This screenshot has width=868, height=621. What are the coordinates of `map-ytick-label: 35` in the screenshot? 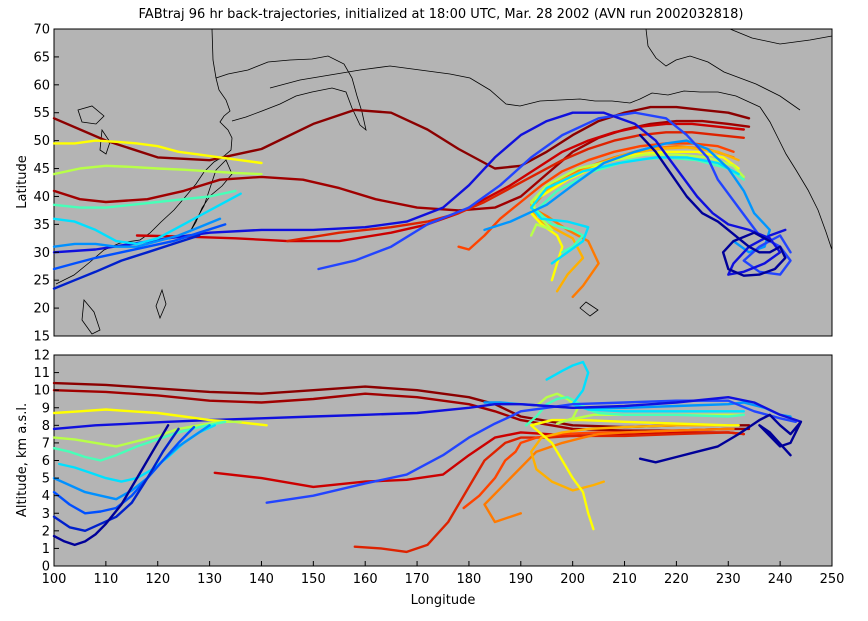 It's located at (41, 225).